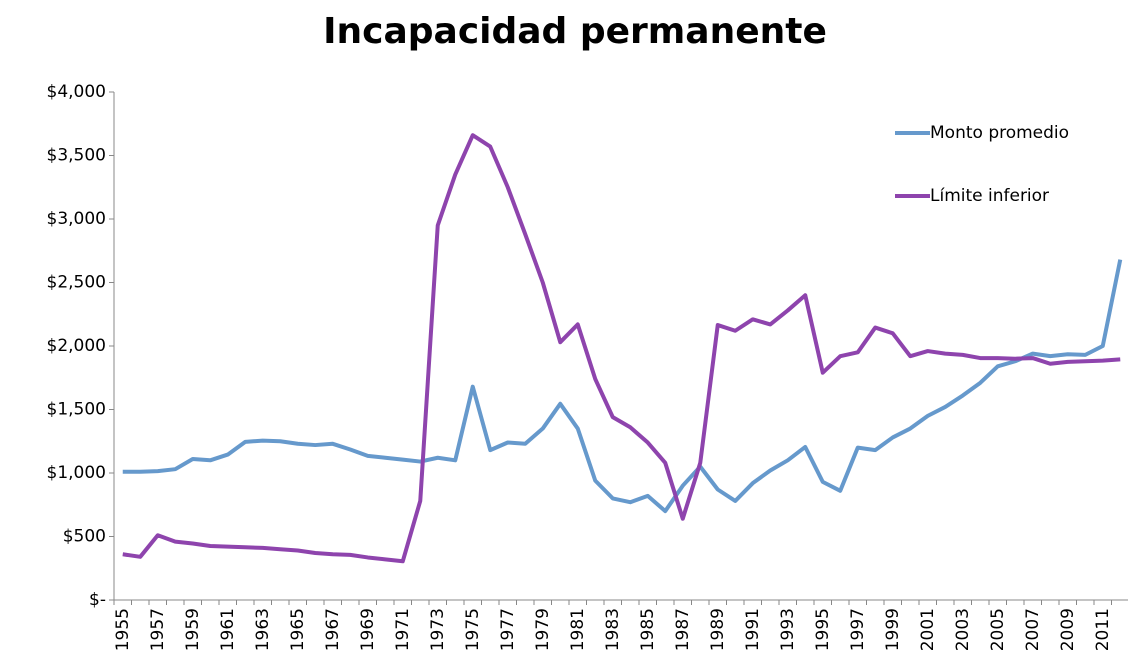 The image size is (1128, 672). I want to click on legend-label: Monto promedio, so click(999, 133).